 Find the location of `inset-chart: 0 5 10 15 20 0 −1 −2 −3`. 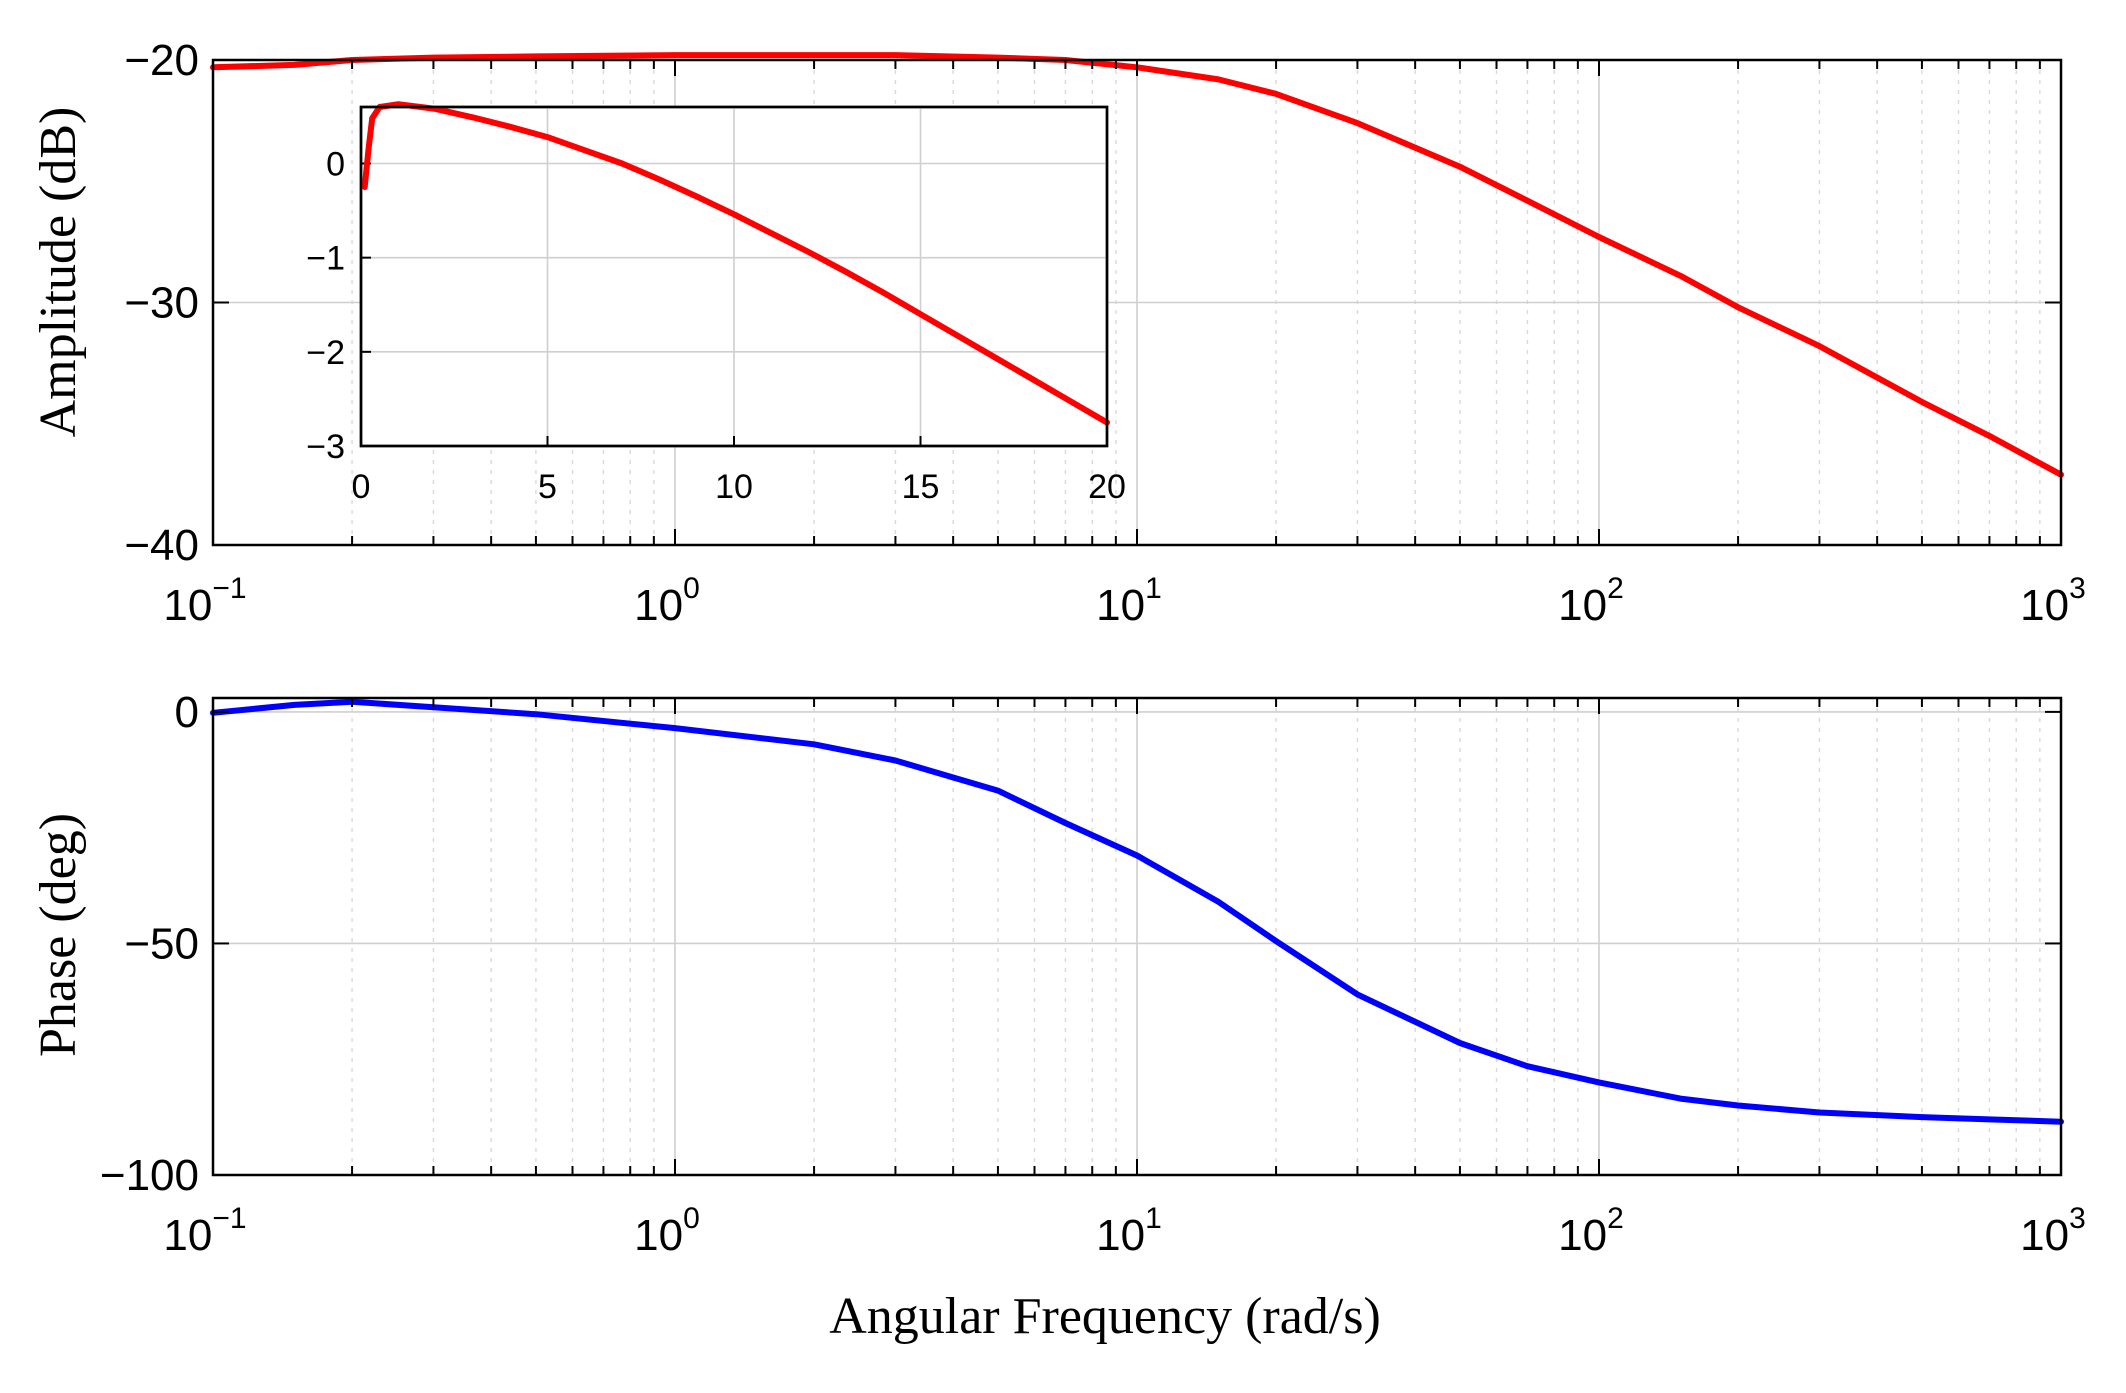

inset-chart: 0 5 10 15 20 0 −1 −2 −3 is located at coordinates (716, 303).